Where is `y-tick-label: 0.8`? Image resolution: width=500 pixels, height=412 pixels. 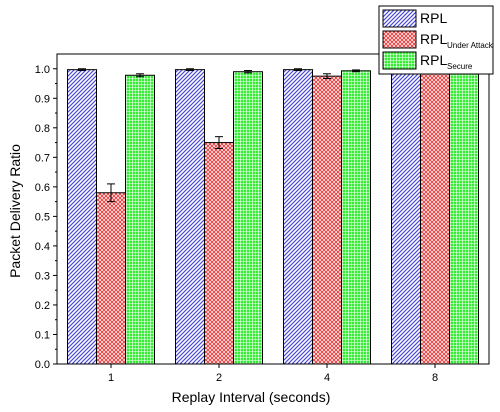 y-tick-label: 0.8 is located at coordinates (42, 129).